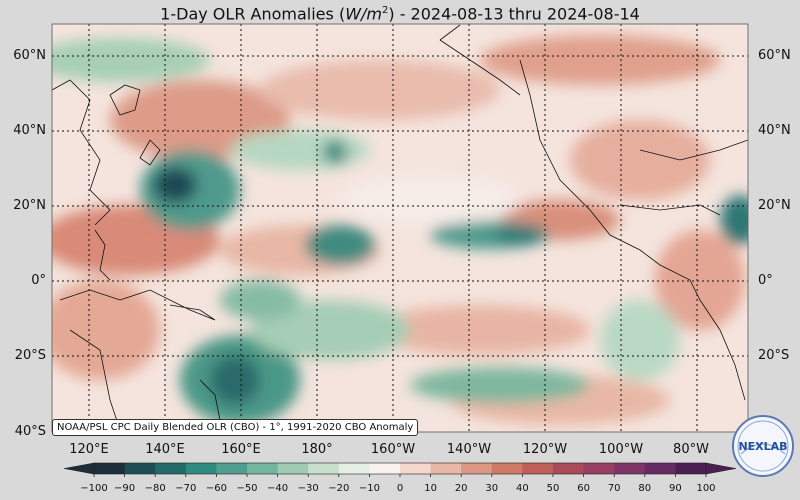 The height and width of the screenshot is (500, 800). Describe the element at coordinates (553, 488) in the screenshot. I see `colorbar-tick-label: 50` at that location.